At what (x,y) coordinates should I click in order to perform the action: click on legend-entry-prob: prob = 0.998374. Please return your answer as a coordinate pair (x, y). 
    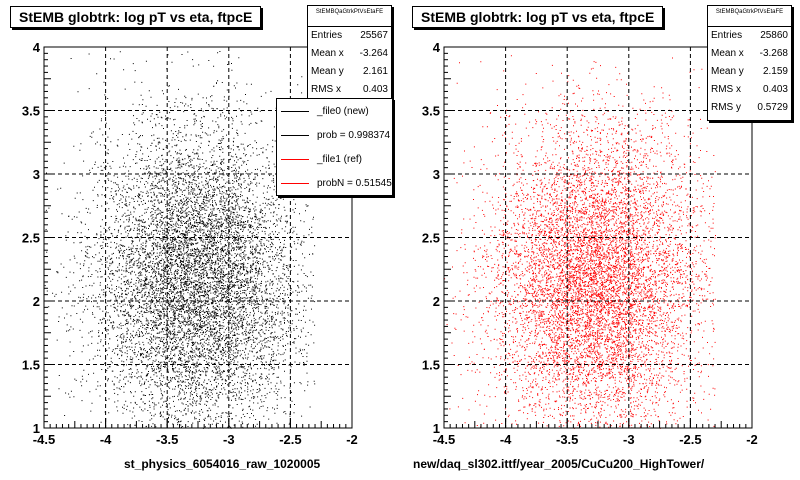
    Looking at the image, I should click on (334, 135).